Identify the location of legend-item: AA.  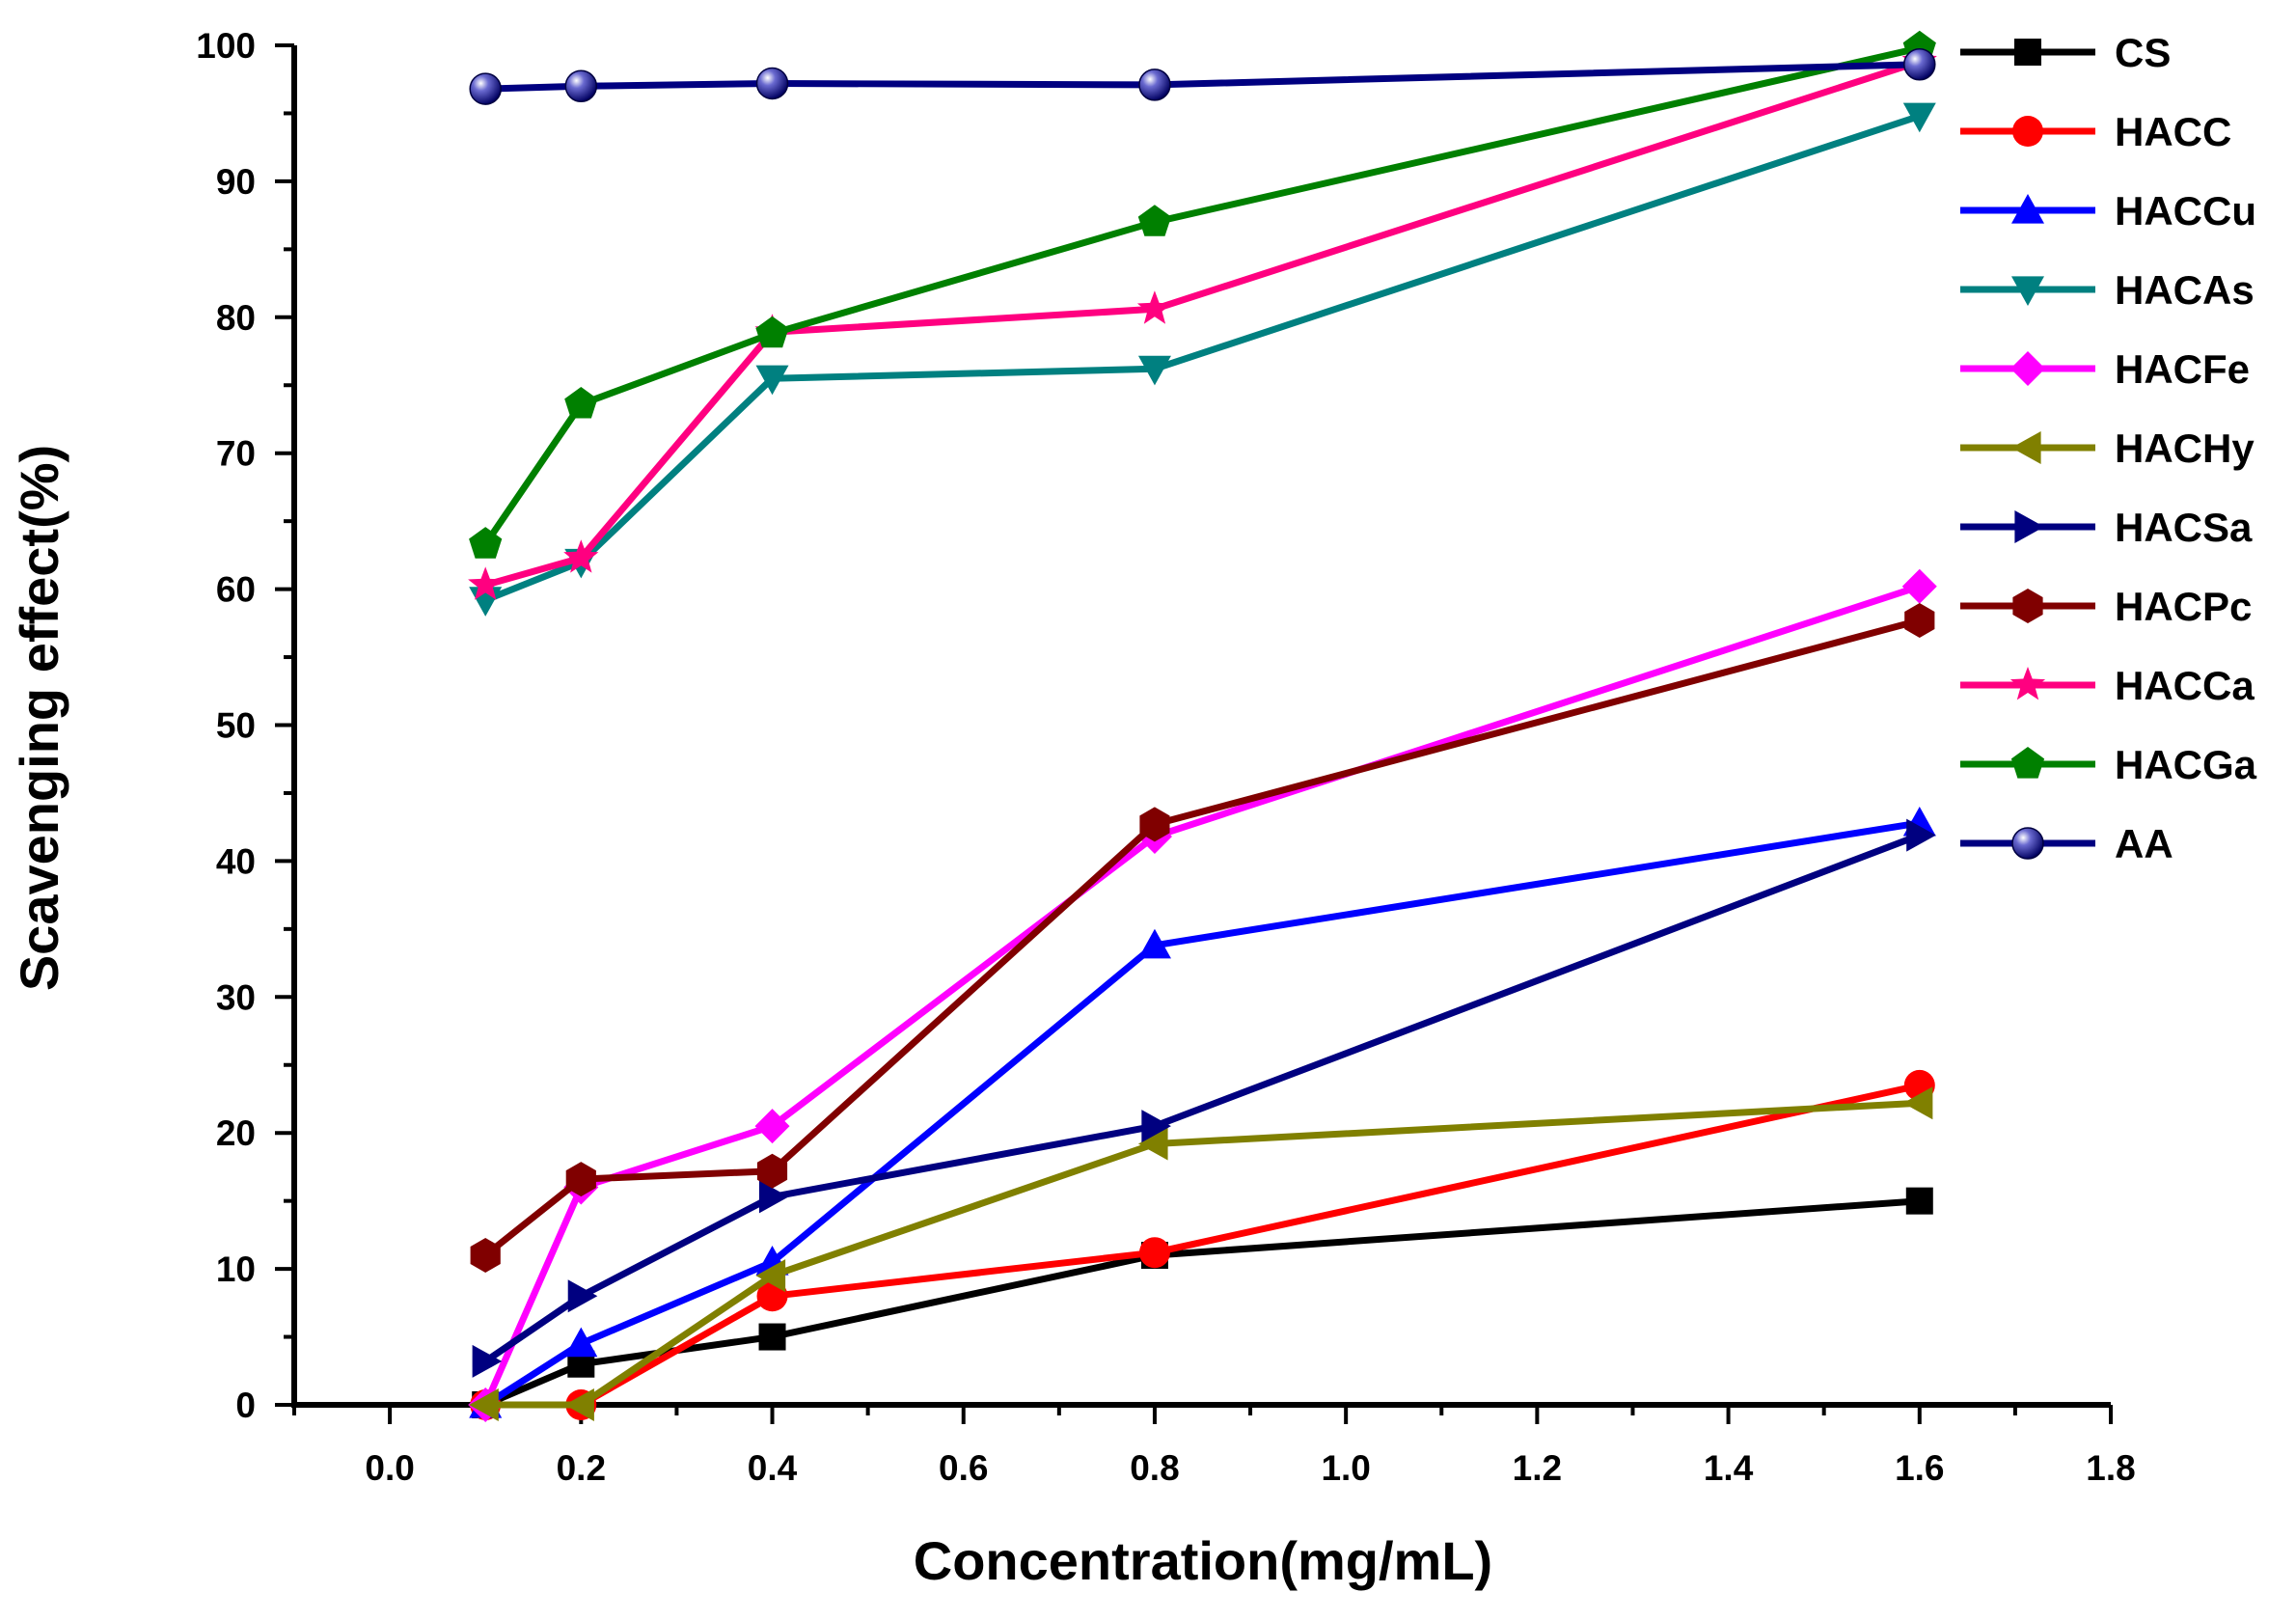
(2066, 843).